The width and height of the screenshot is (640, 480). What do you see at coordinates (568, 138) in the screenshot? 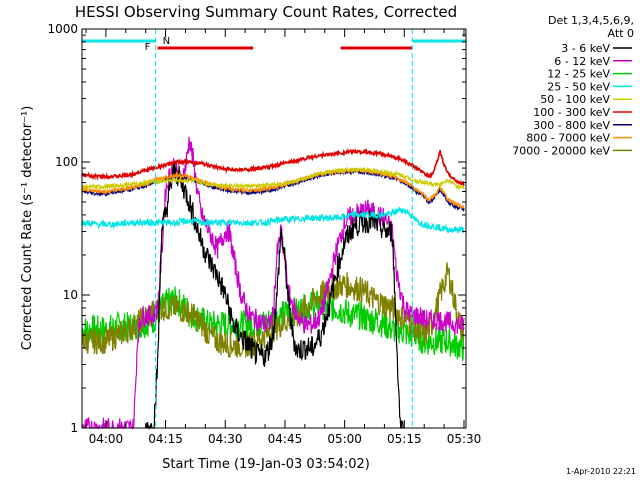
I see `legend-label-e800: 800 - 7000 keV` at bounding box center [568, 138].